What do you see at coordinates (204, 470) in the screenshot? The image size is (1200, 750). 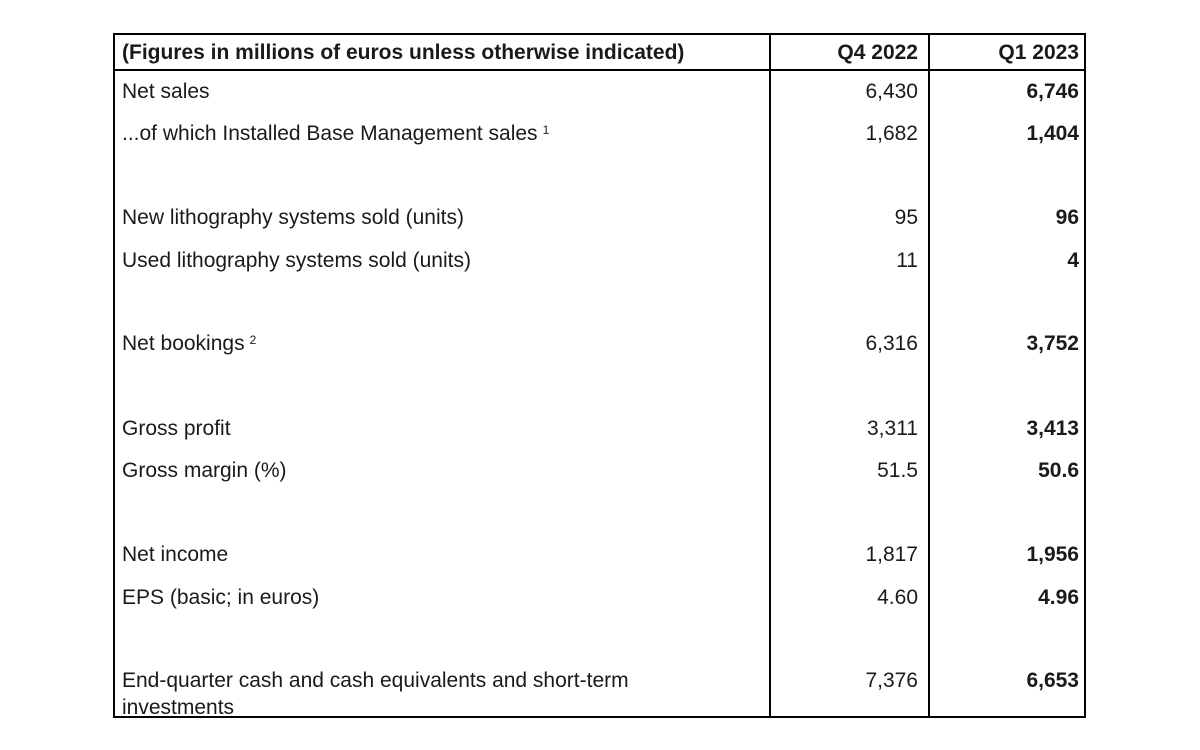 I see `row-label-gross-margin: Gross margin (%)` at bounding box center [204, 470].